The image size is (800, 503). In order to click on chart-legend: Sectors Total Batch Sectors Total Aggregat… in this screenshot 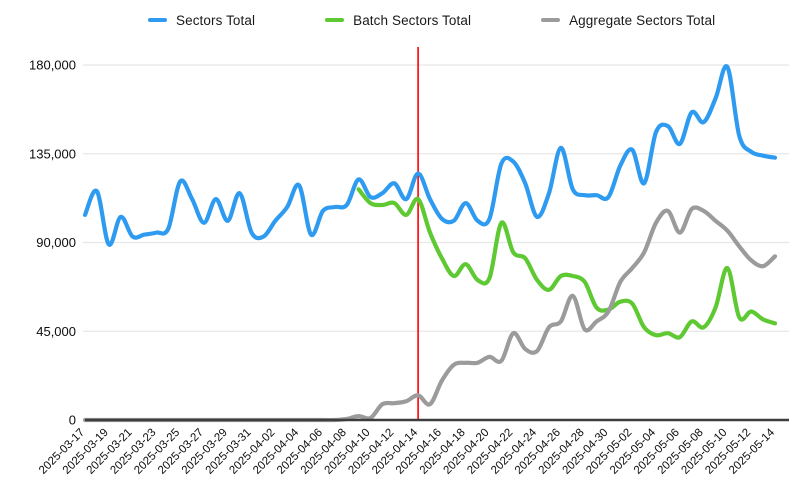, I will do `click(431, 20)`.